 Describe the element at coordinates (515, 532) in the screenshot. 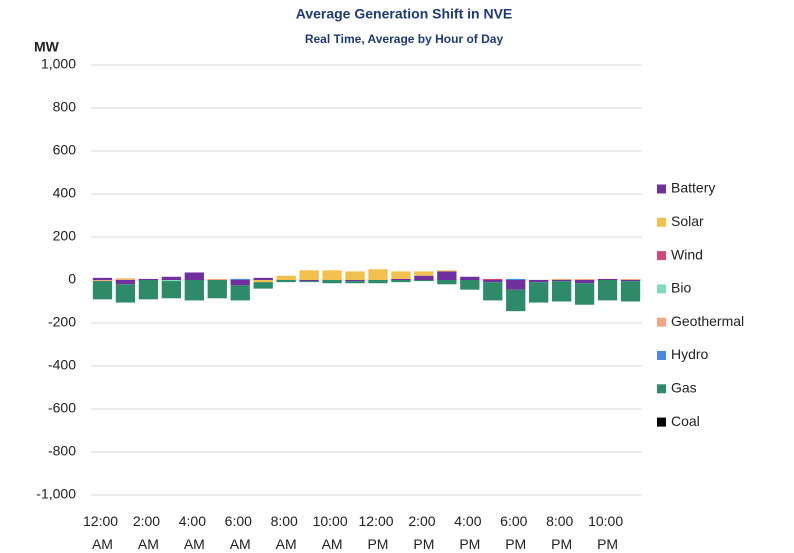

I see `x-tick-label: 6:00 PM` at that location.